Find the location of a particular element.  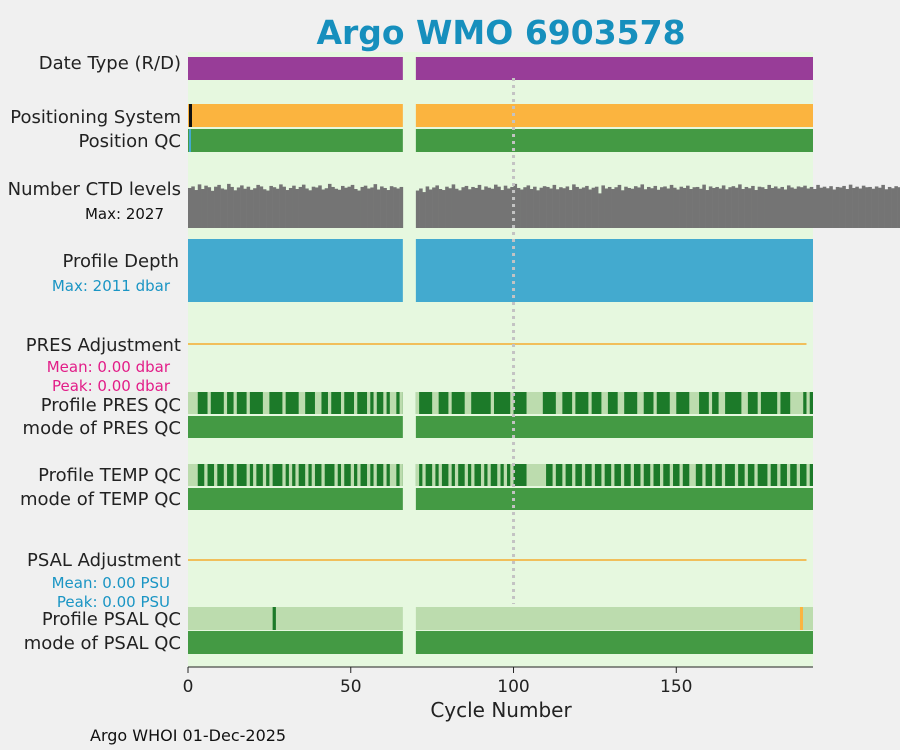

pres-peak-text: Peak: 0.00 dbar is located at coordinates (111, 386).